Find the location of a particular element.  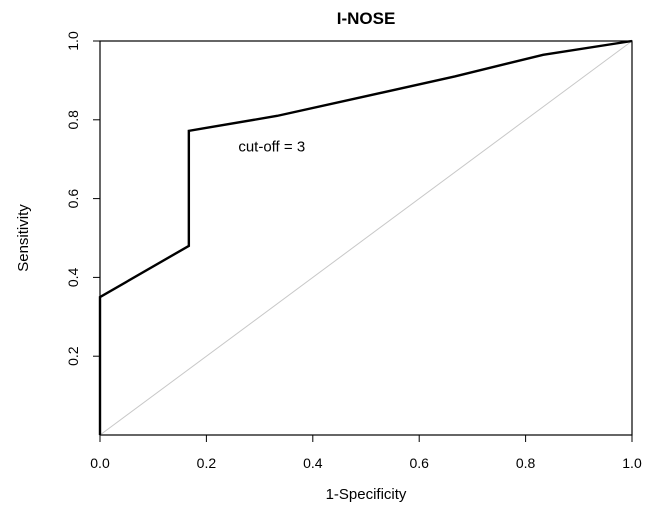

x-tick-label: 1.0 is located at coordinates (632, 463).